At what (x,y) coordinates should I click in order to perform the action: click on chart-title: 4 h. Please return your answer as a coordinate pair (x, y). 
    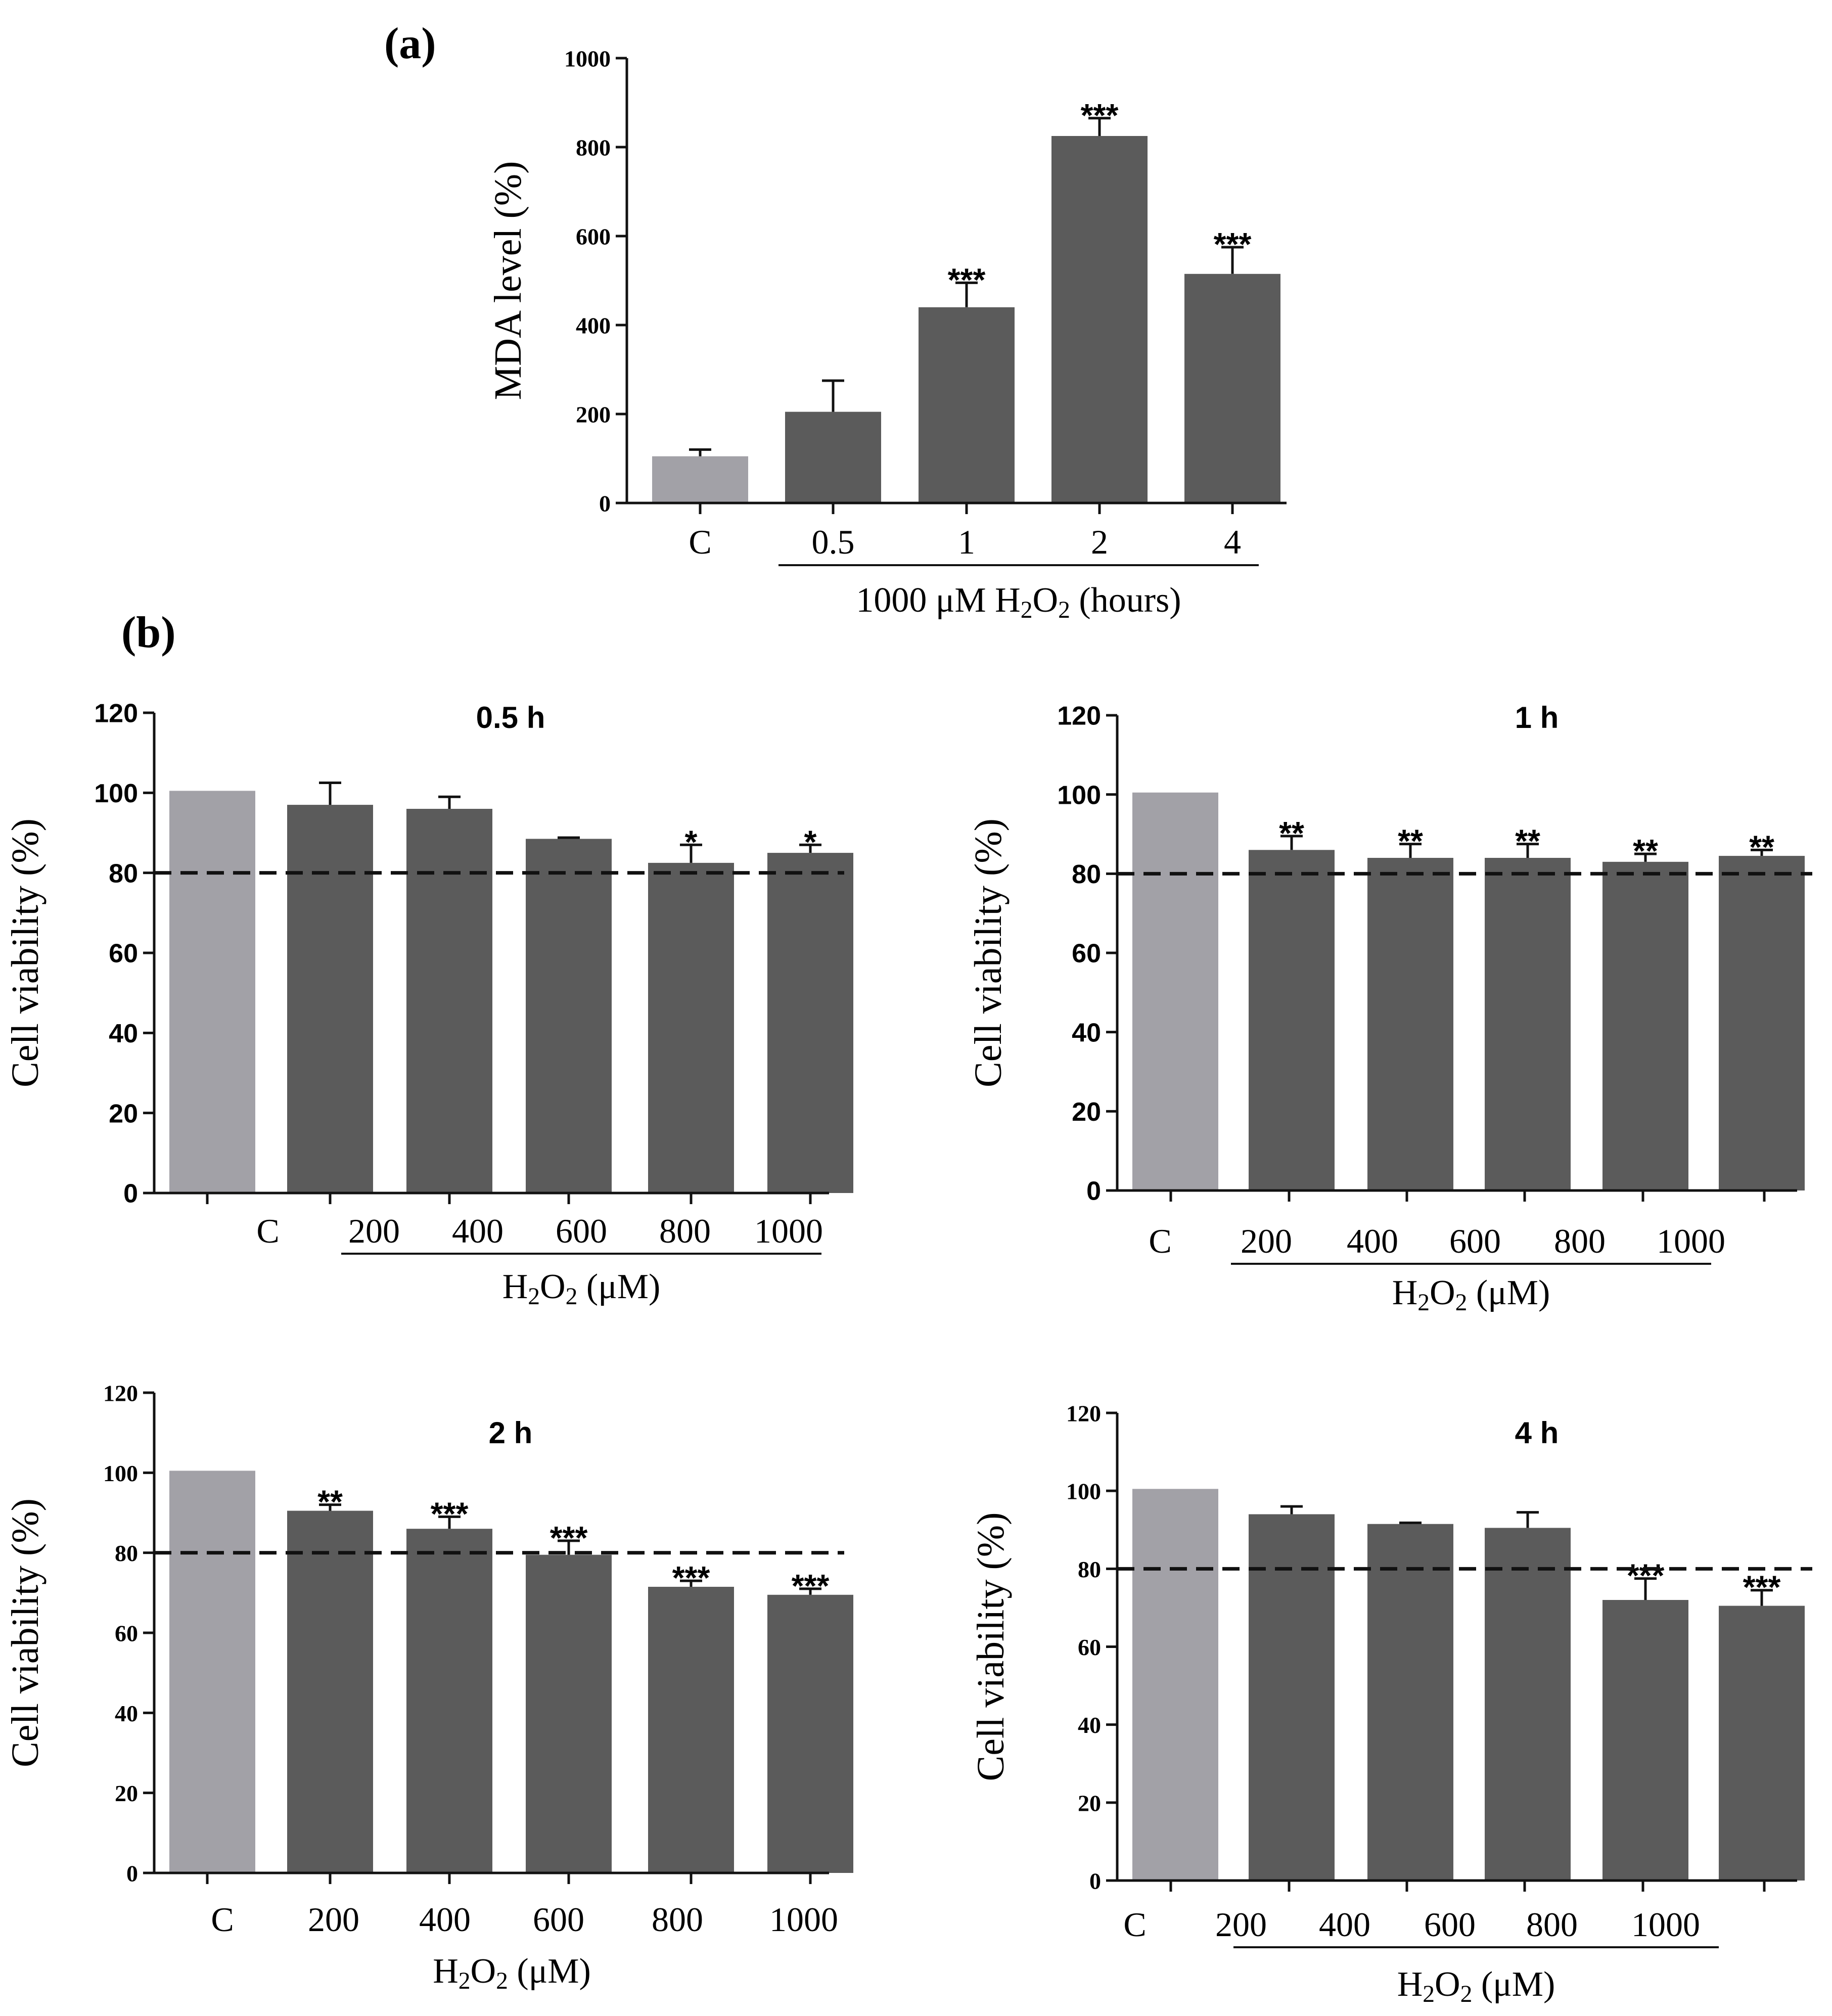
    Looking at the image, I should click on (1537, 1433).